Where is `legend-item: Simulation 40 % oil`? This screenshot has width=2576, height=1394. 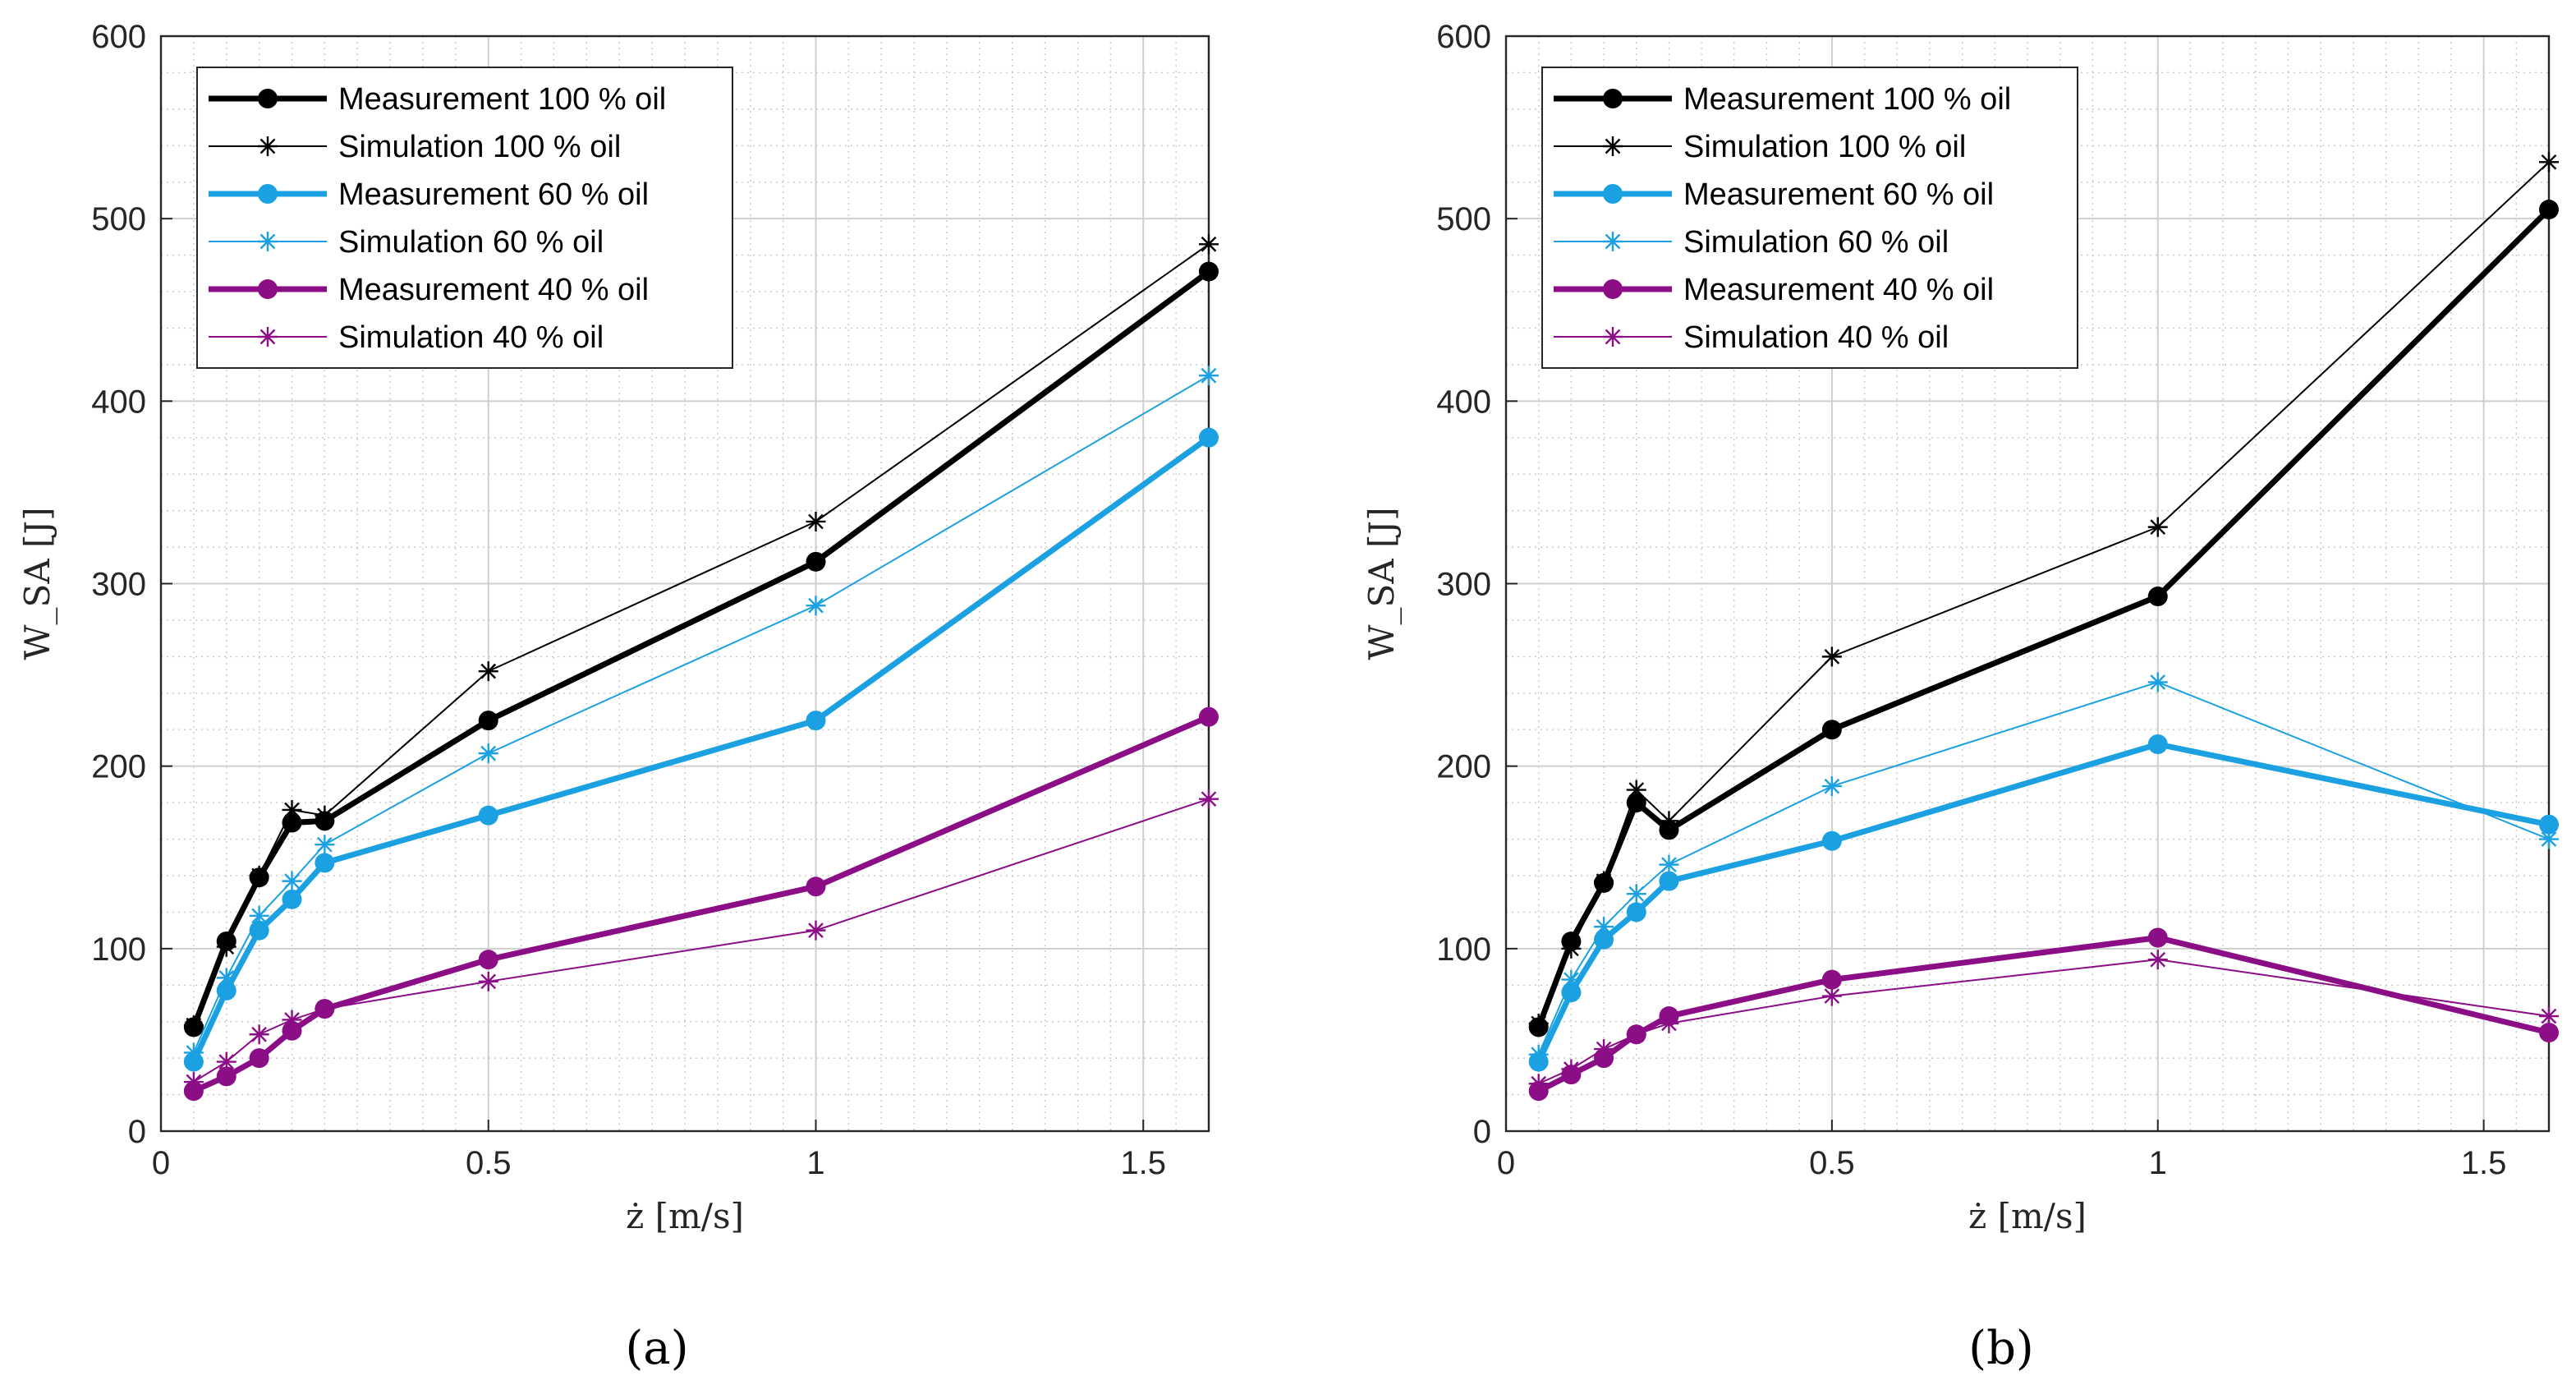
legend-item: Simulation 40 % oil is located at coordinates (1751, 337).